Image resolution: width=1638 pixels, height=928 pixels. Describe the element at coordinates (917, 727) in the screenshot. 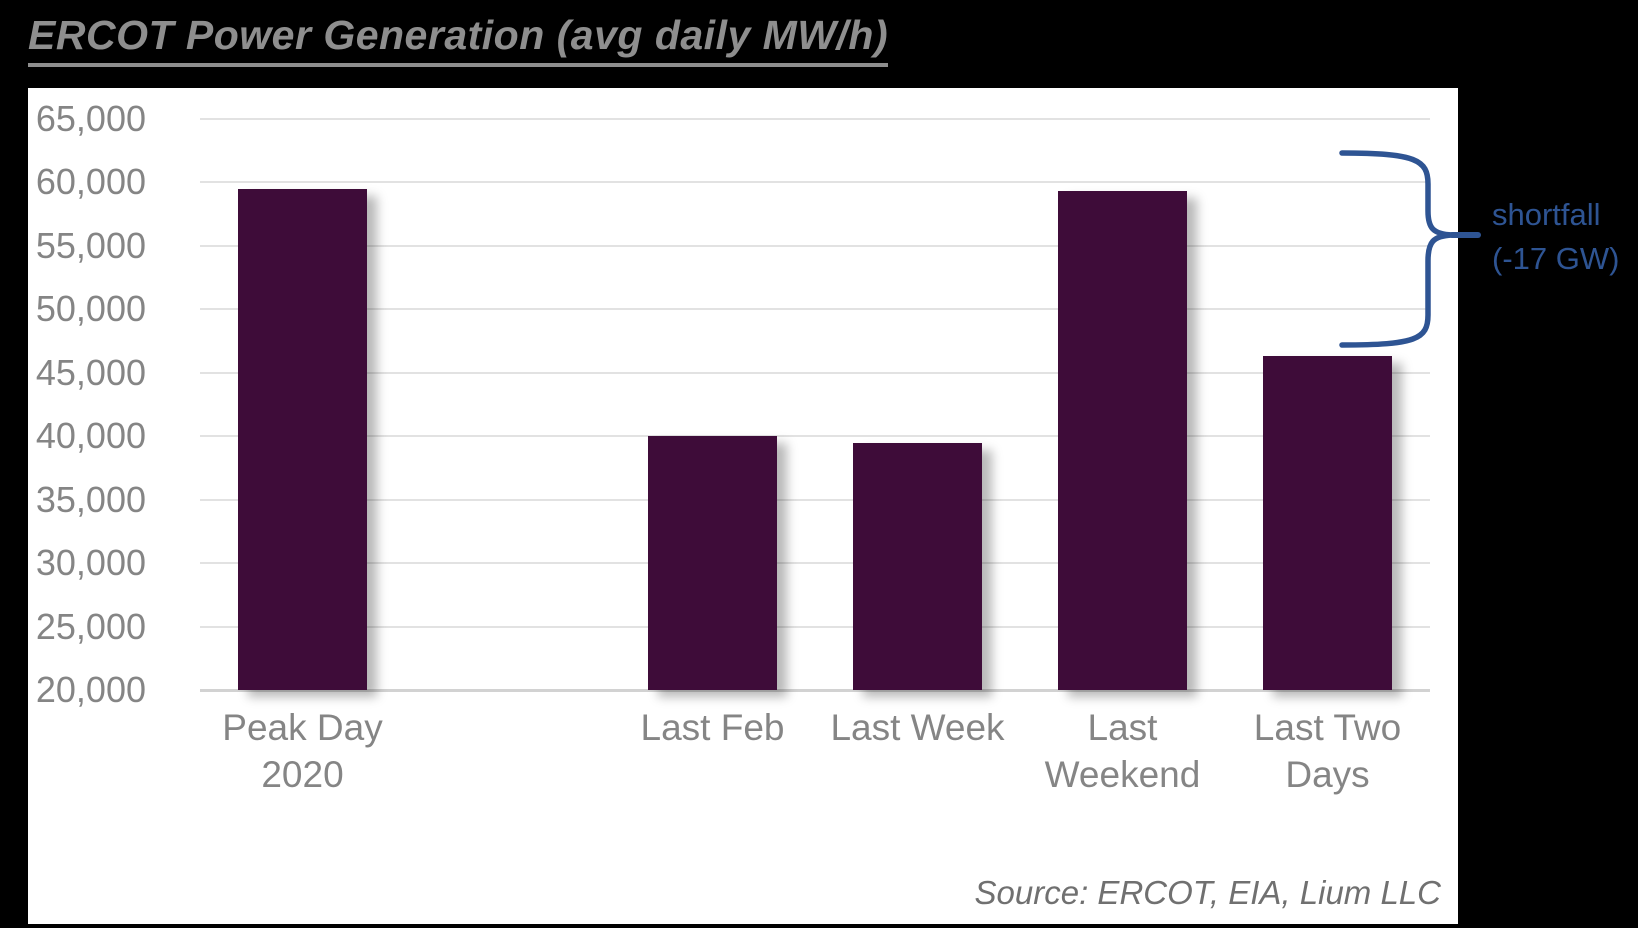

I see `x-category-label: Last Week` at that location.